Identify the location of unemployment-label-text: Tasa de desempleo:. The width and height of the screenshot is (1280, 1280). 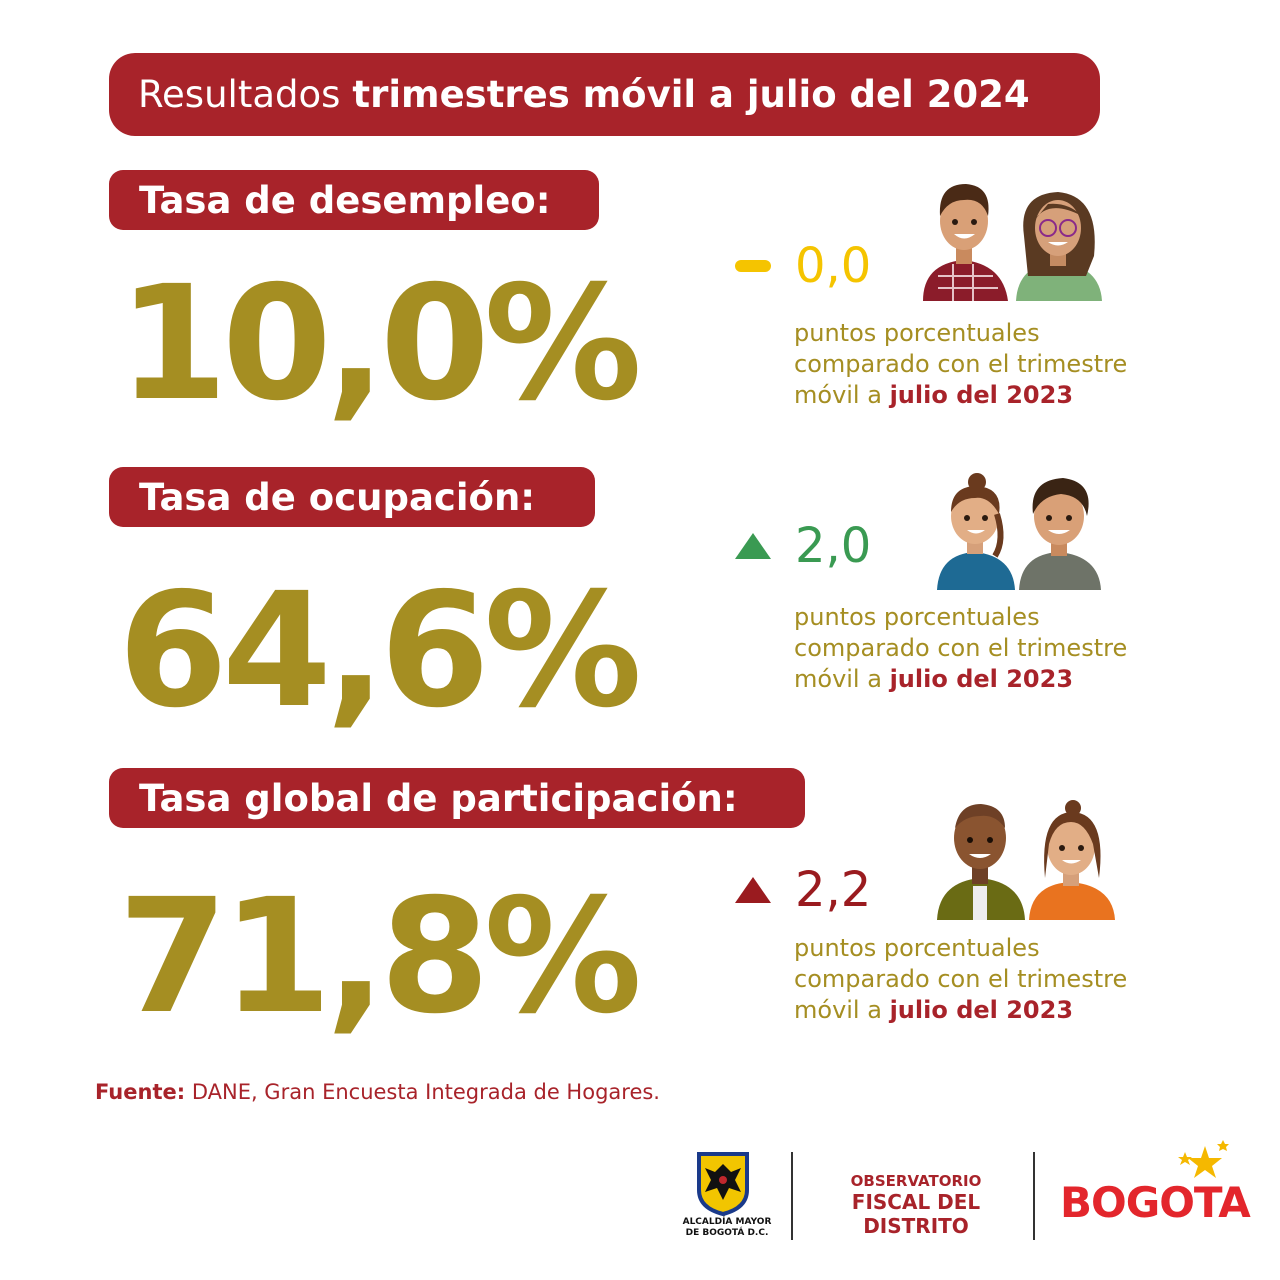
(345, 200).